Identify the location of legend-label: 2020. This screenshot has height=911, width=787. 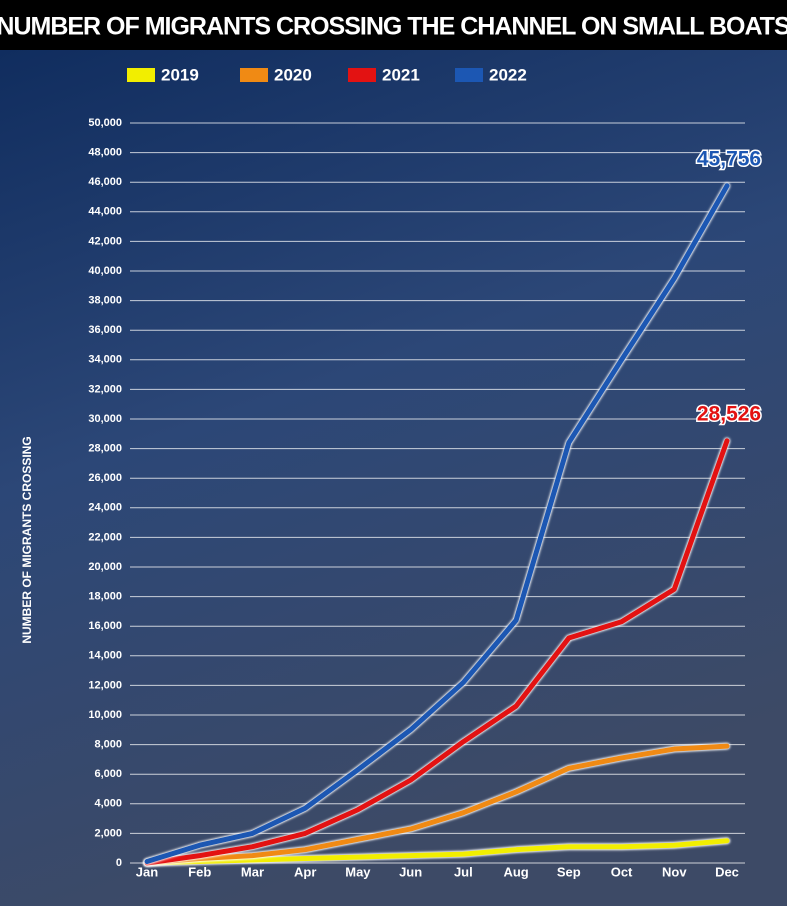
(293, 74).